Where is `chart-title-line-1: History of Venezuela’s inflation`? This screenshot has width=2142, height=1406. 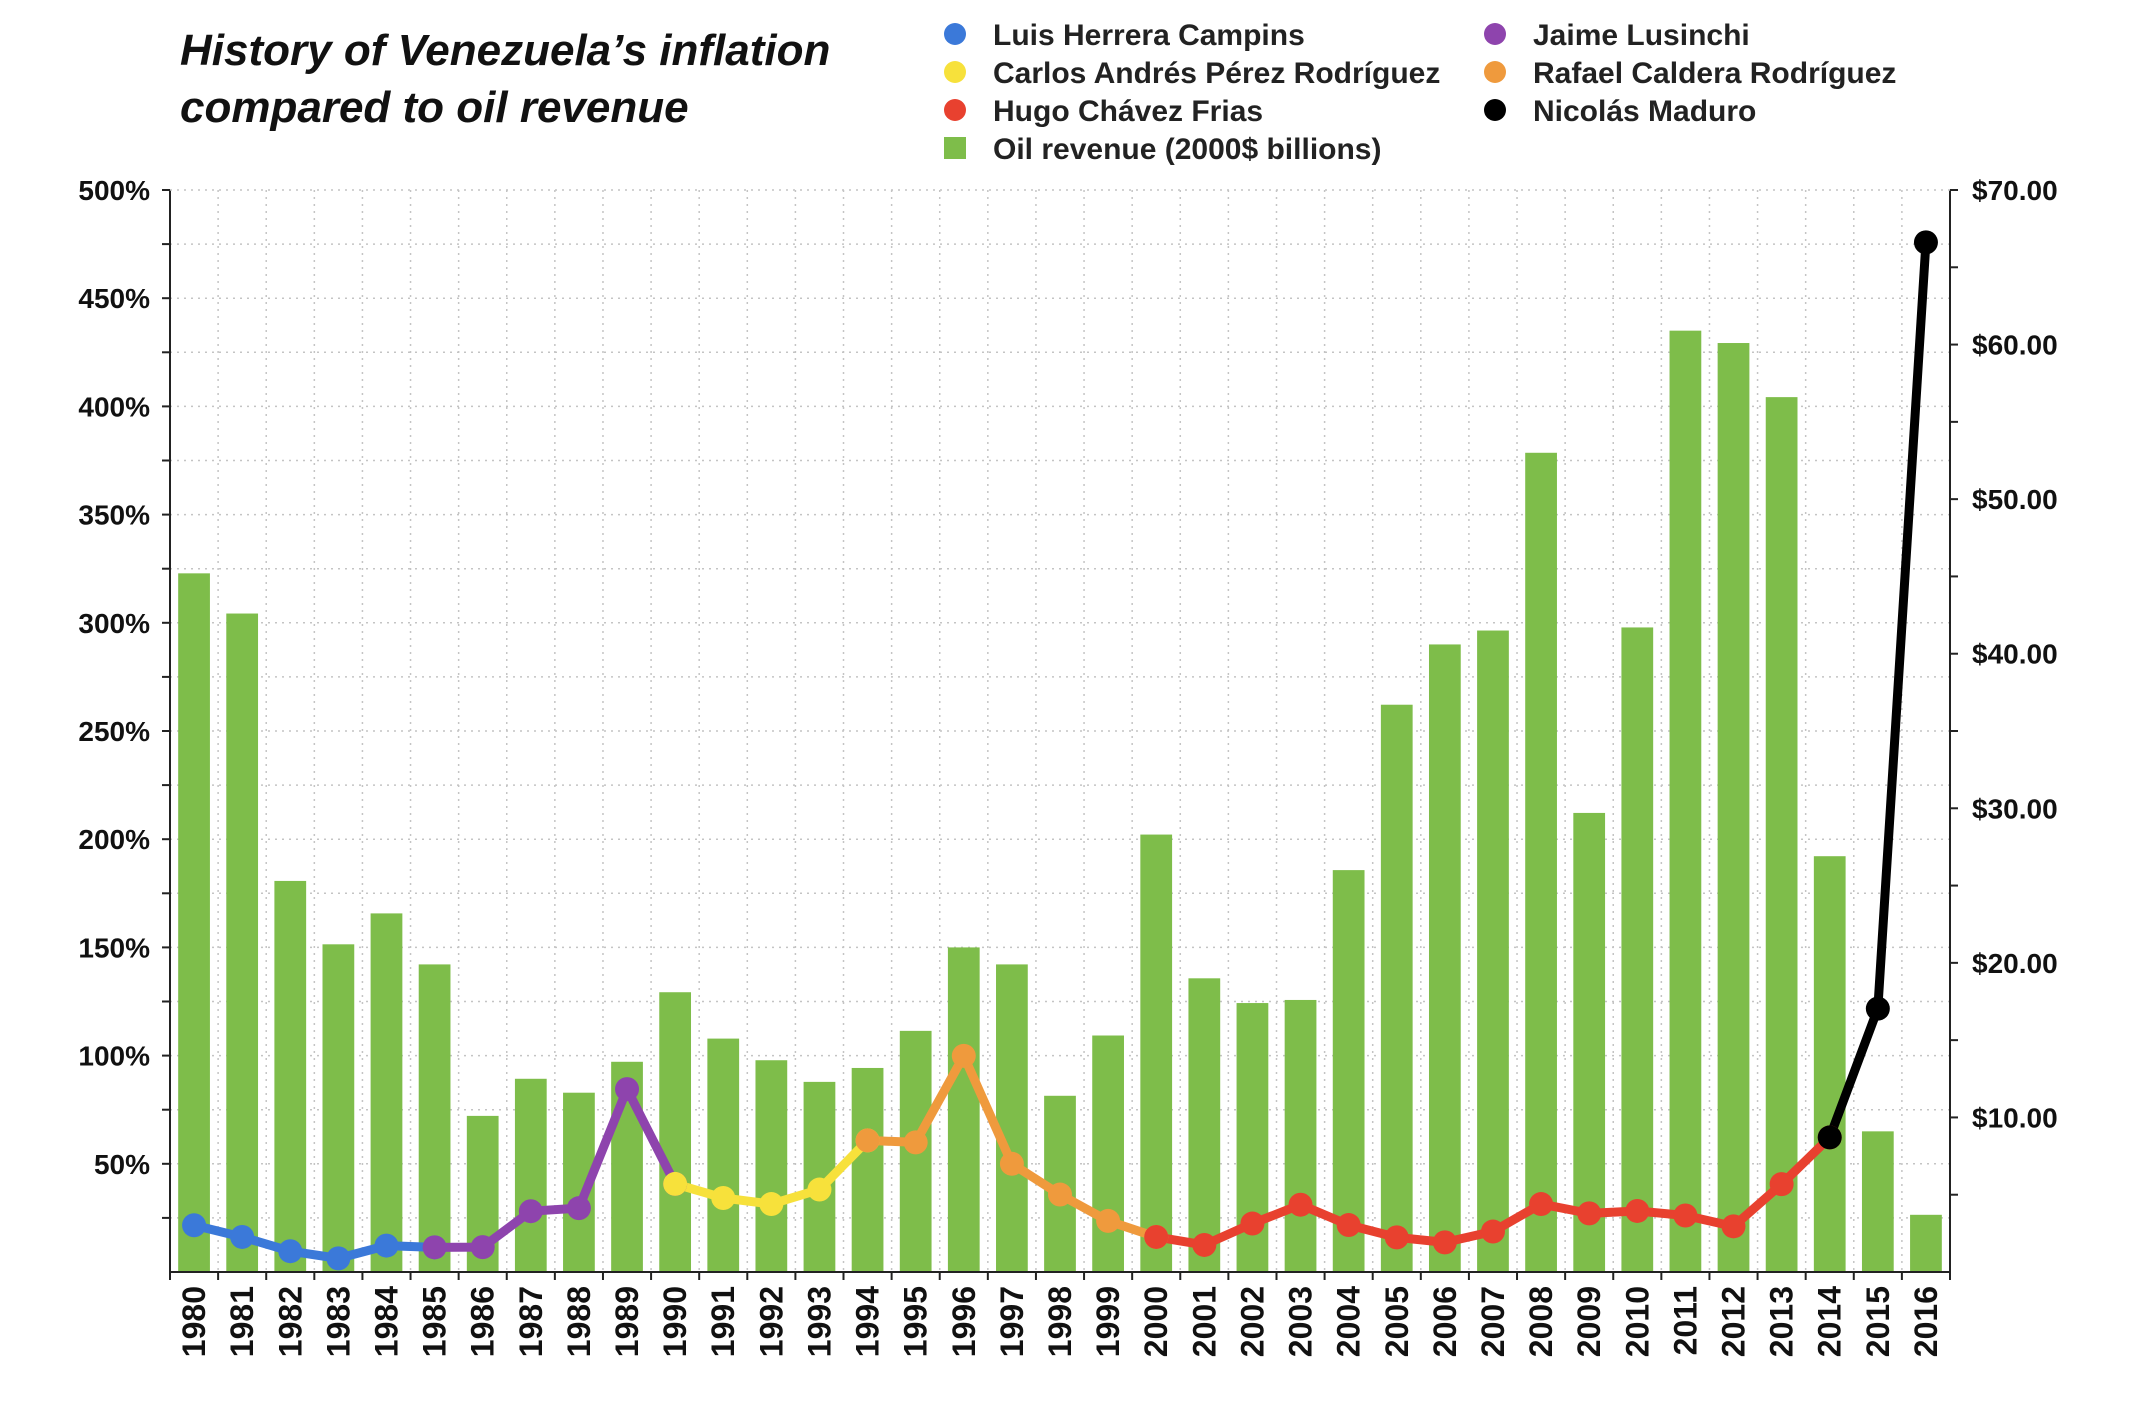
chart-title-line-1: History of Venezuela’s inflation is located at coordinates (505, 50).